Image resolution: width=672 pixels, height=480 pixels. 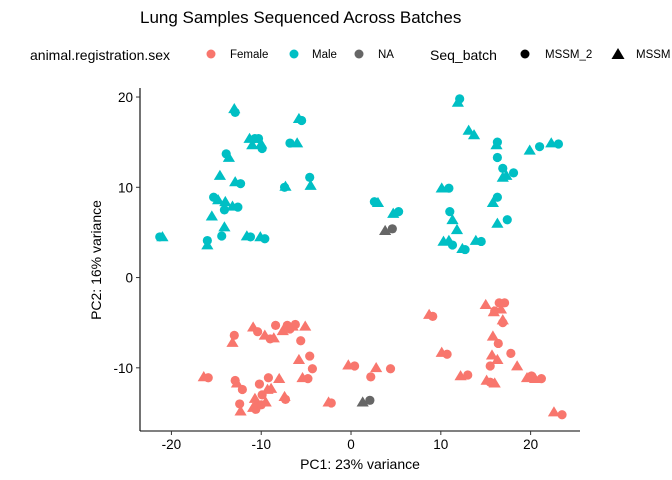 What do you see at coordinates (129, 278) in the screenshot?
I see `y-tick-label: 0` at bounding box center [129, 278].